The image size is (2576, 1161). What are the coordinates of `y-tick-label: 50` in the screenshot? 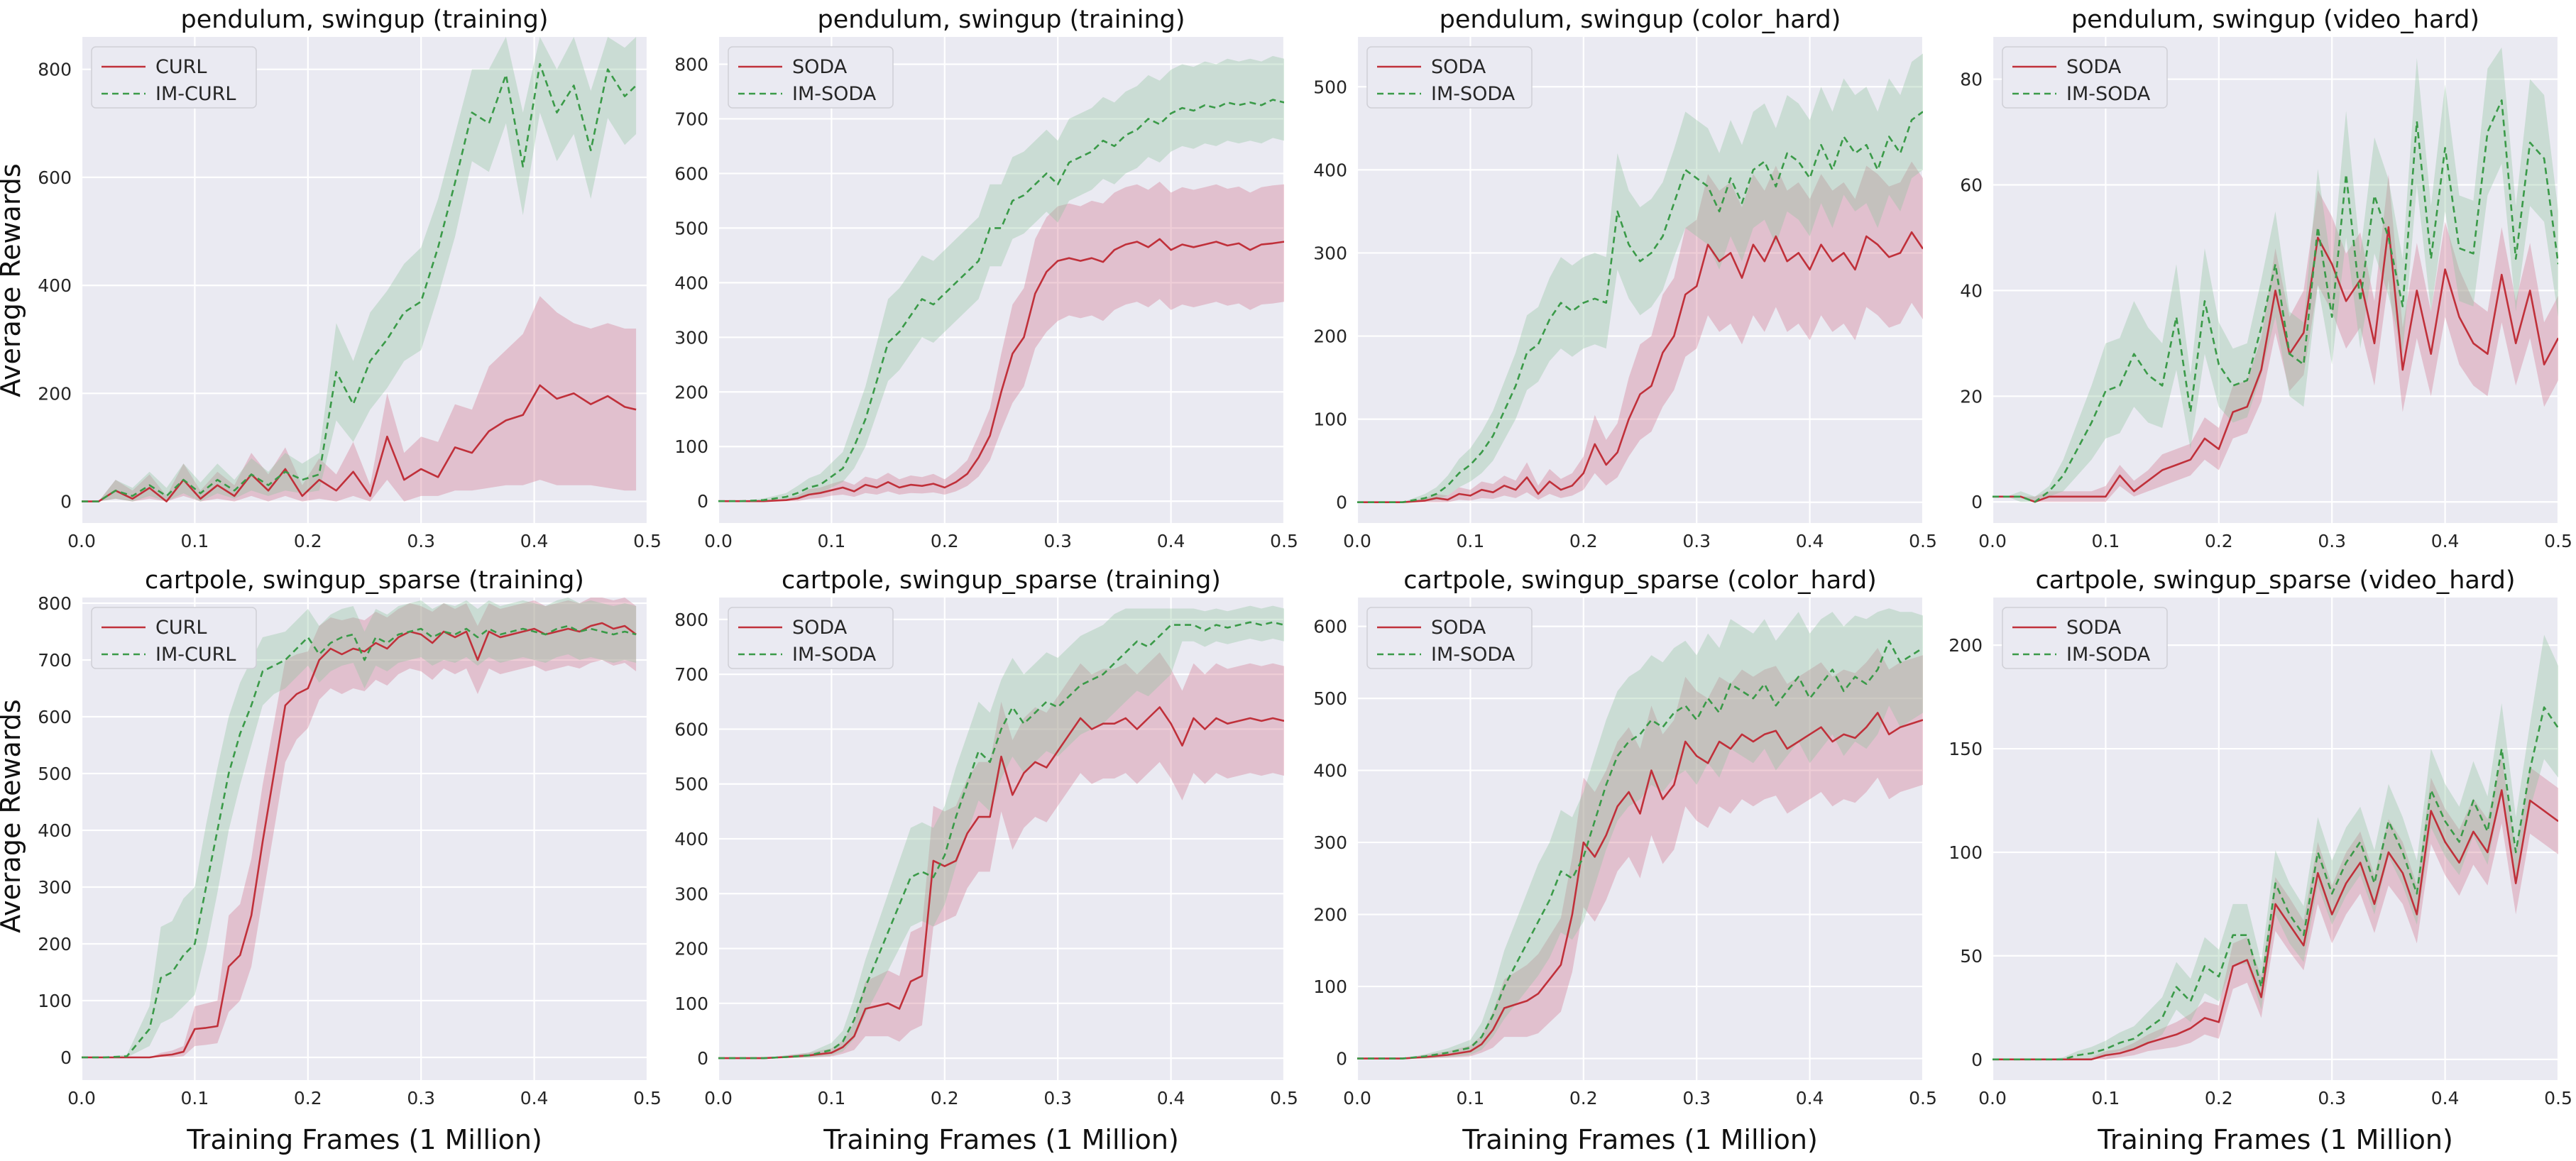 It's located at (1972, 956).